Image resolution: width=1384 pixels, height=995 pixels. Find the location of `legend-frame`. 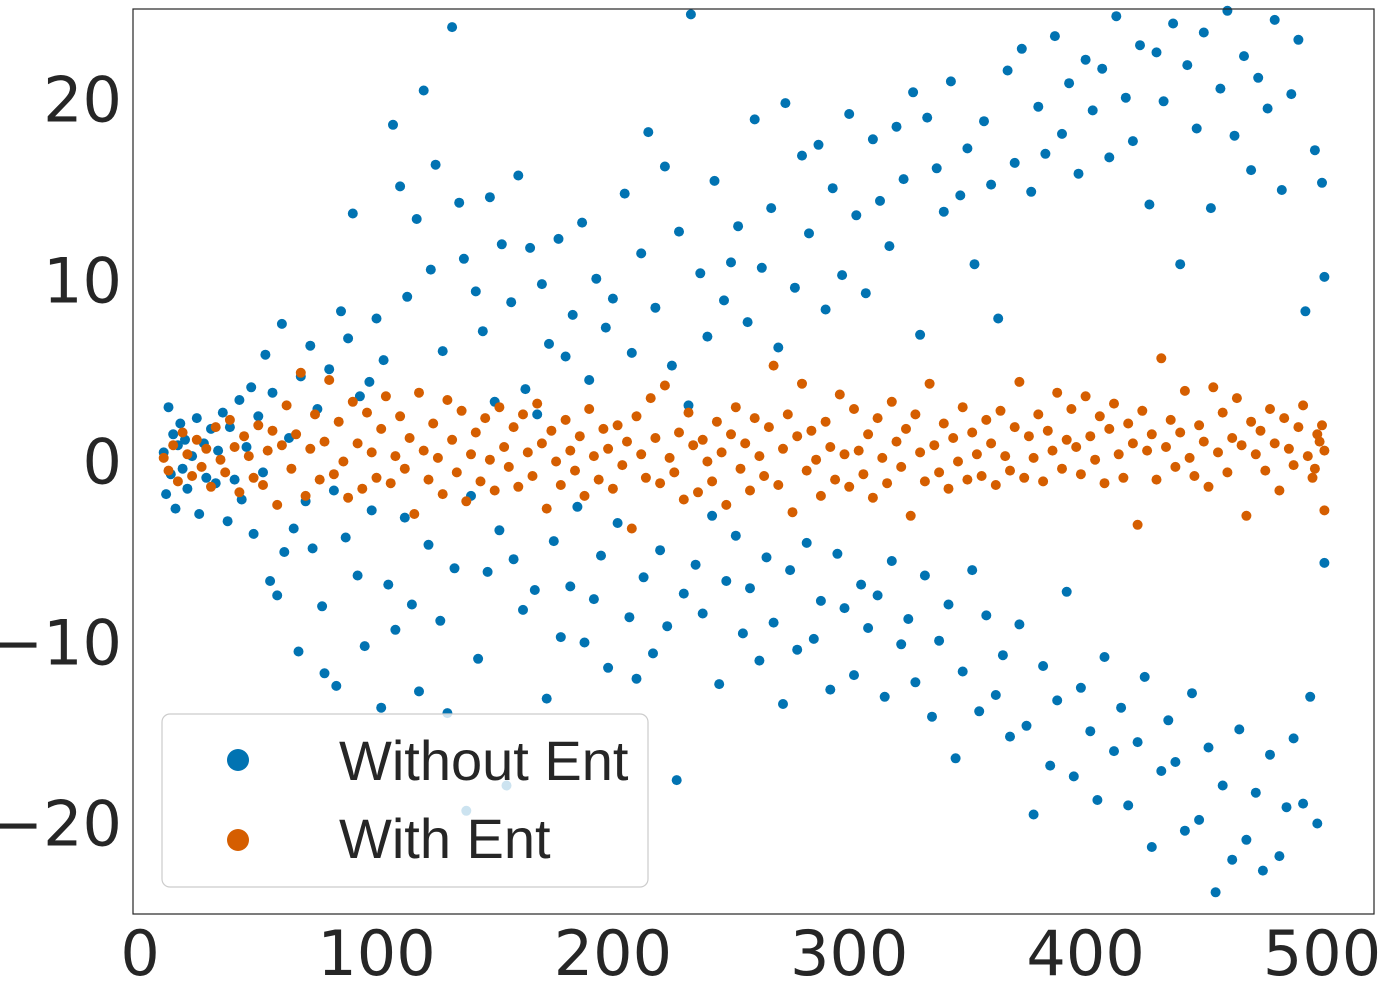

legend-frame is located at coordinates (405, 800).